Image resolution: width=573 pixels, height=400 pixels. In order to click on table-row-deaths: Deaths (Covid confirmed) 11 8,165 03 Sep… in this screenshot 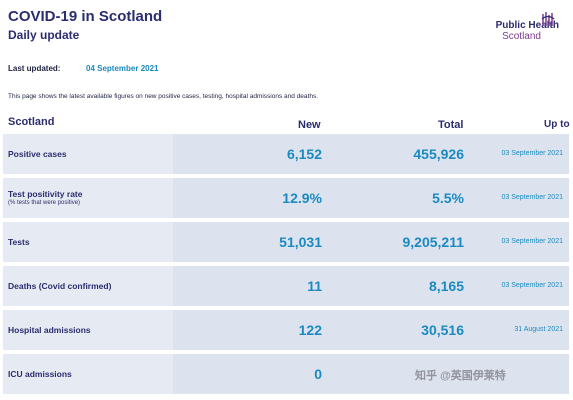, I will do `click(286, 286)`.